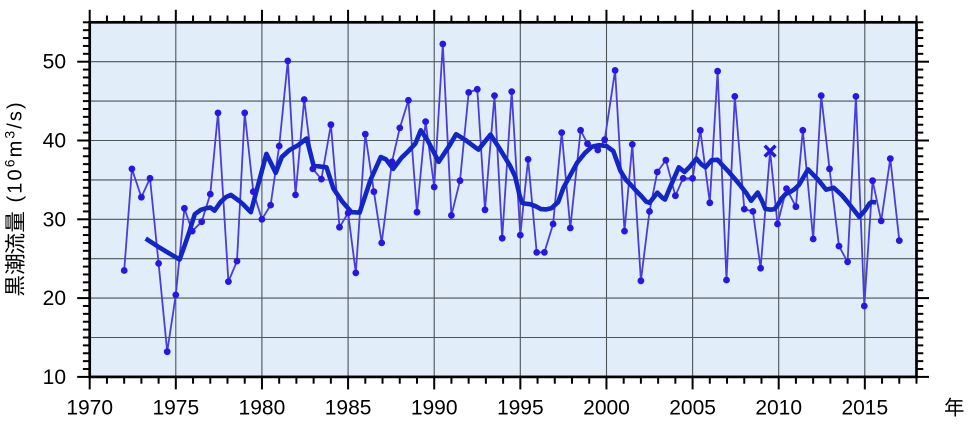 The image size is (974, 432). Describe the element at coordinates (54, 219) in the screenshot. I see `svg-text: 30` at that location.